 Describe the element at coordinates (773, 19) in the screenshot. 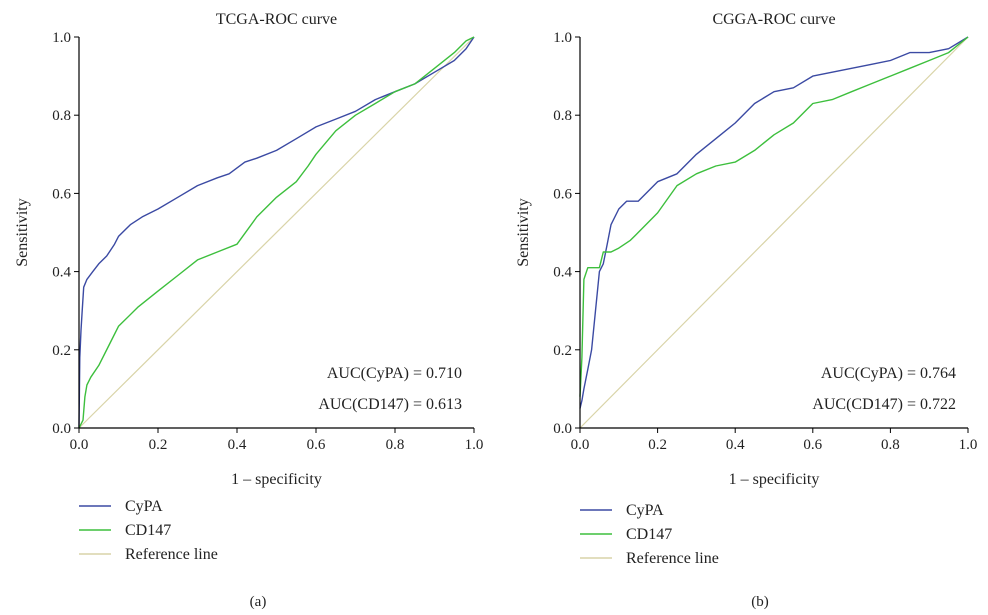

I see `chart-title: CGGA-ROC curve` at that location.